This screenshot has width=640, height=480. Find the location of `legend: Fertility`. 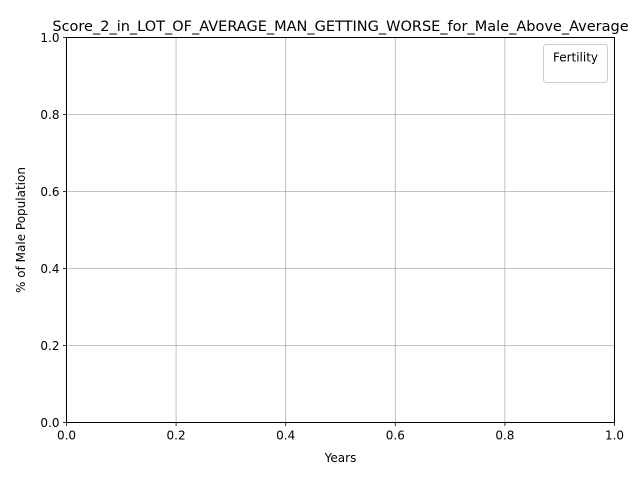

legend: Fertility is located at coordinates (575, 63).